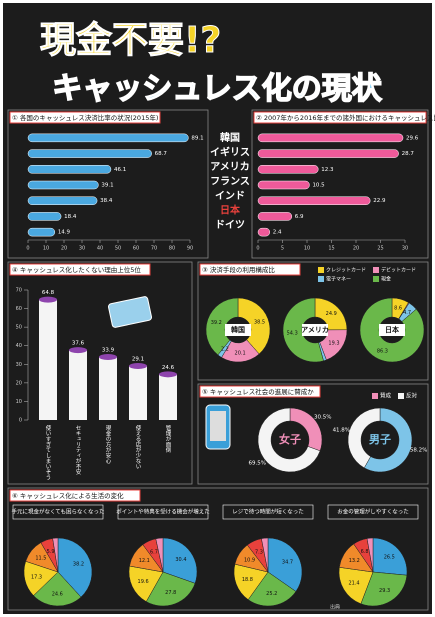  I want to click on slice-value: 29.3, so click(384, 591).